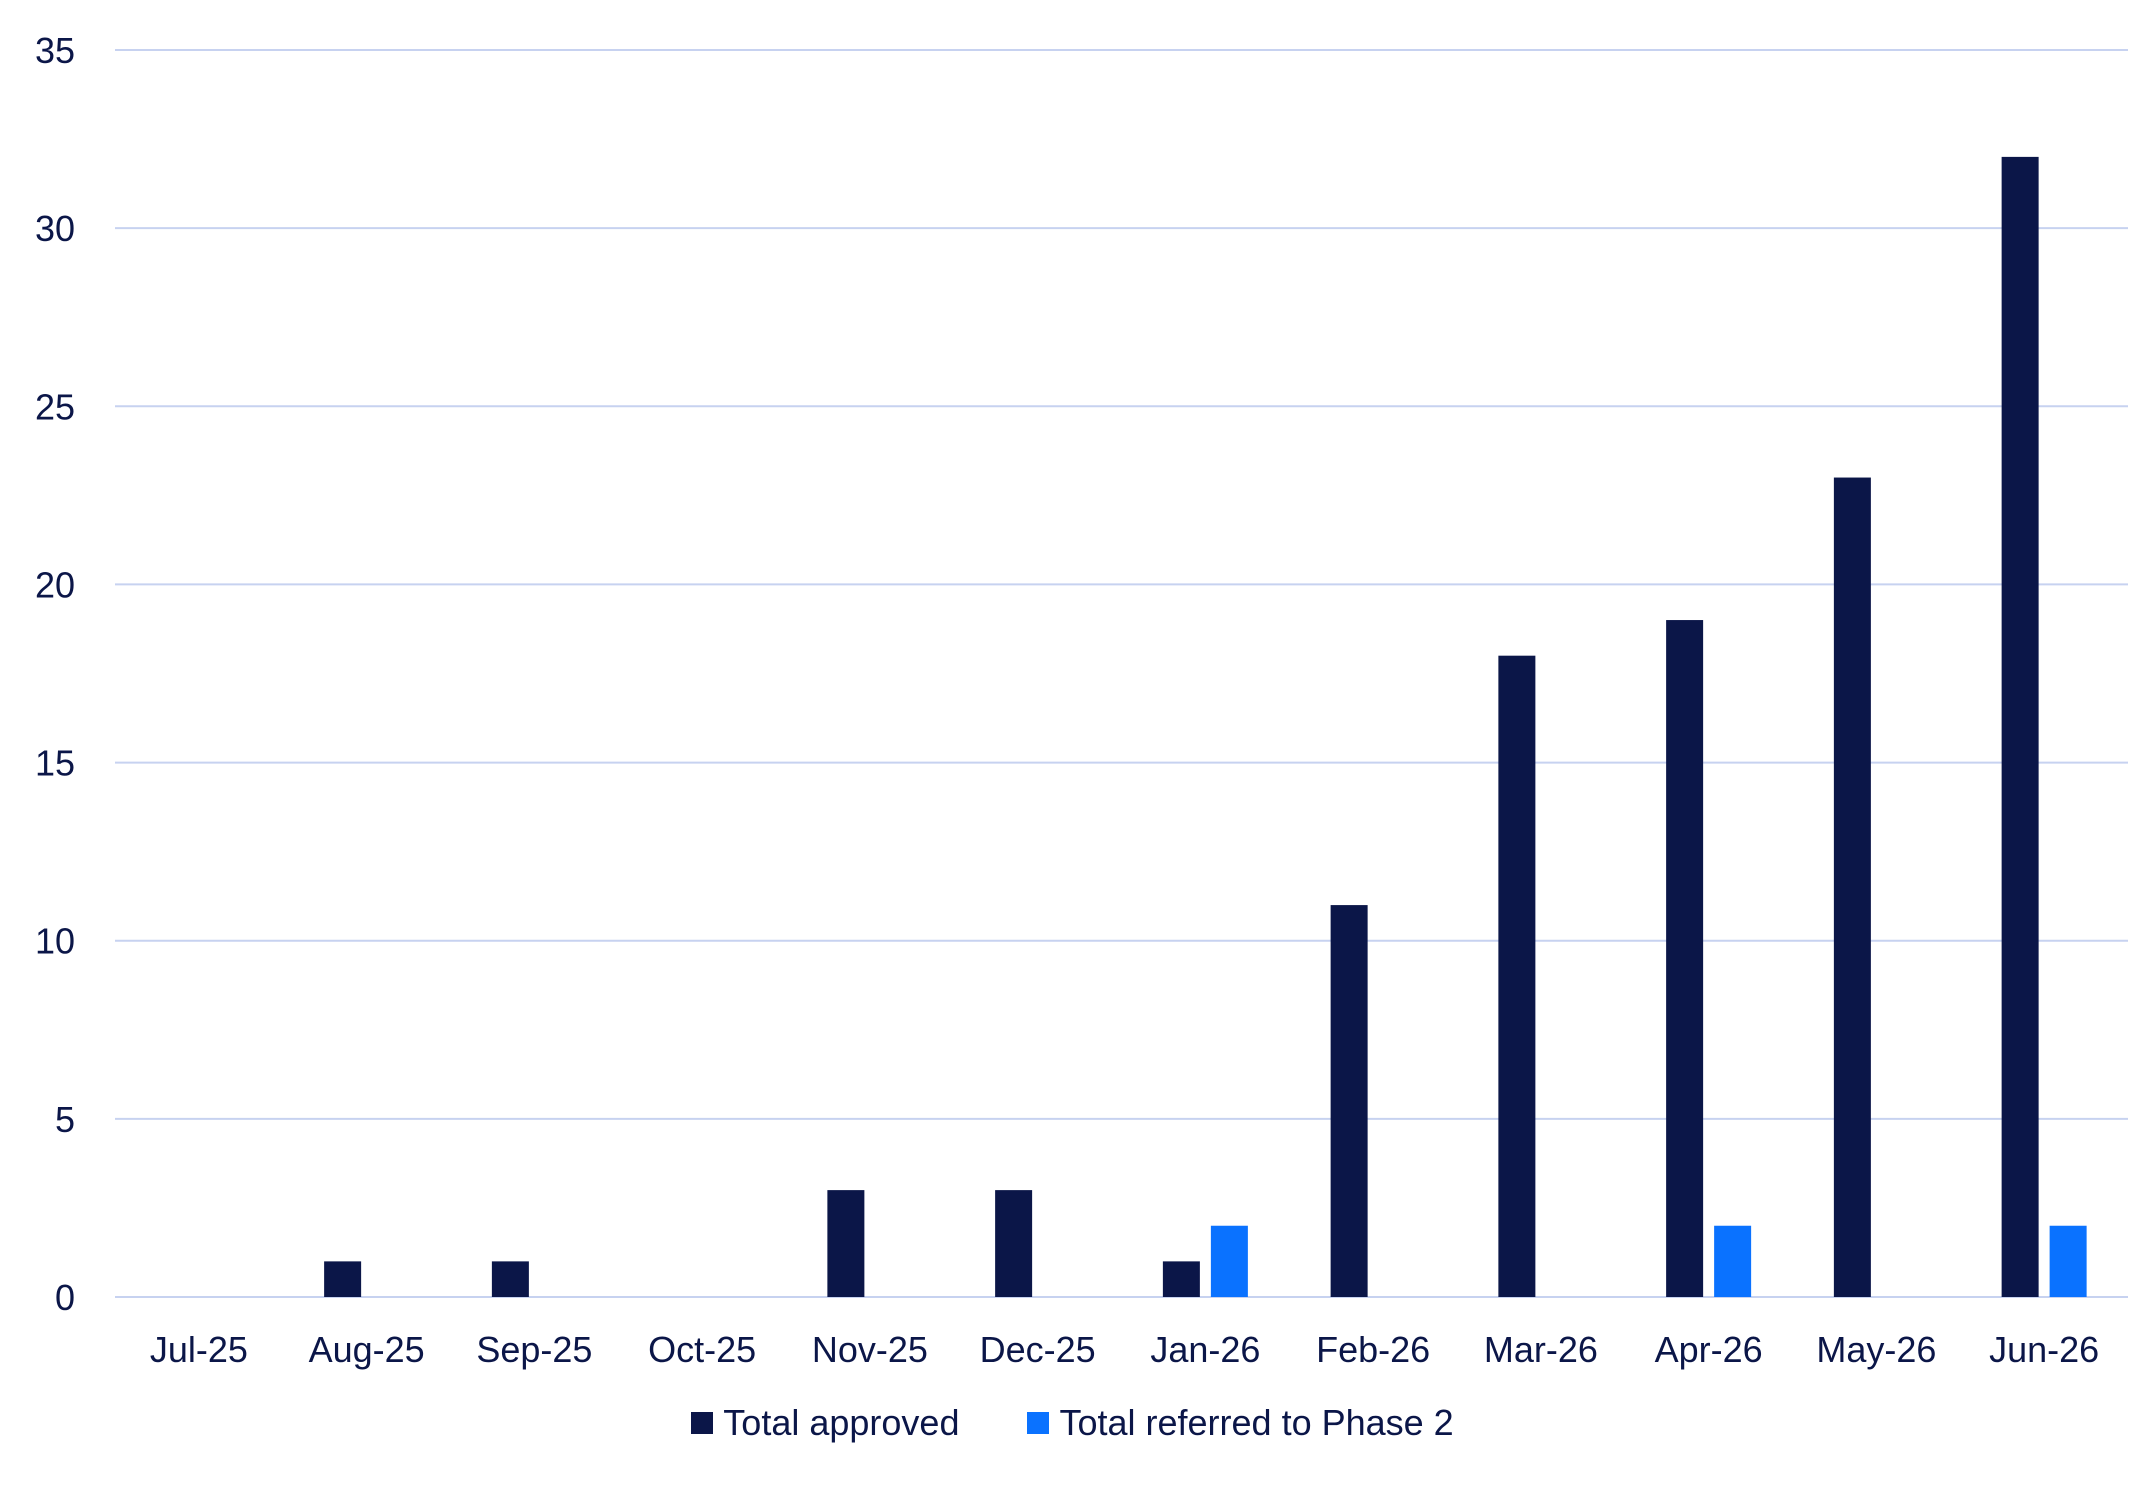 The image size is (2145, 1485). I want to click on x-tick-label: Jun-26, so click(2044, 1349).